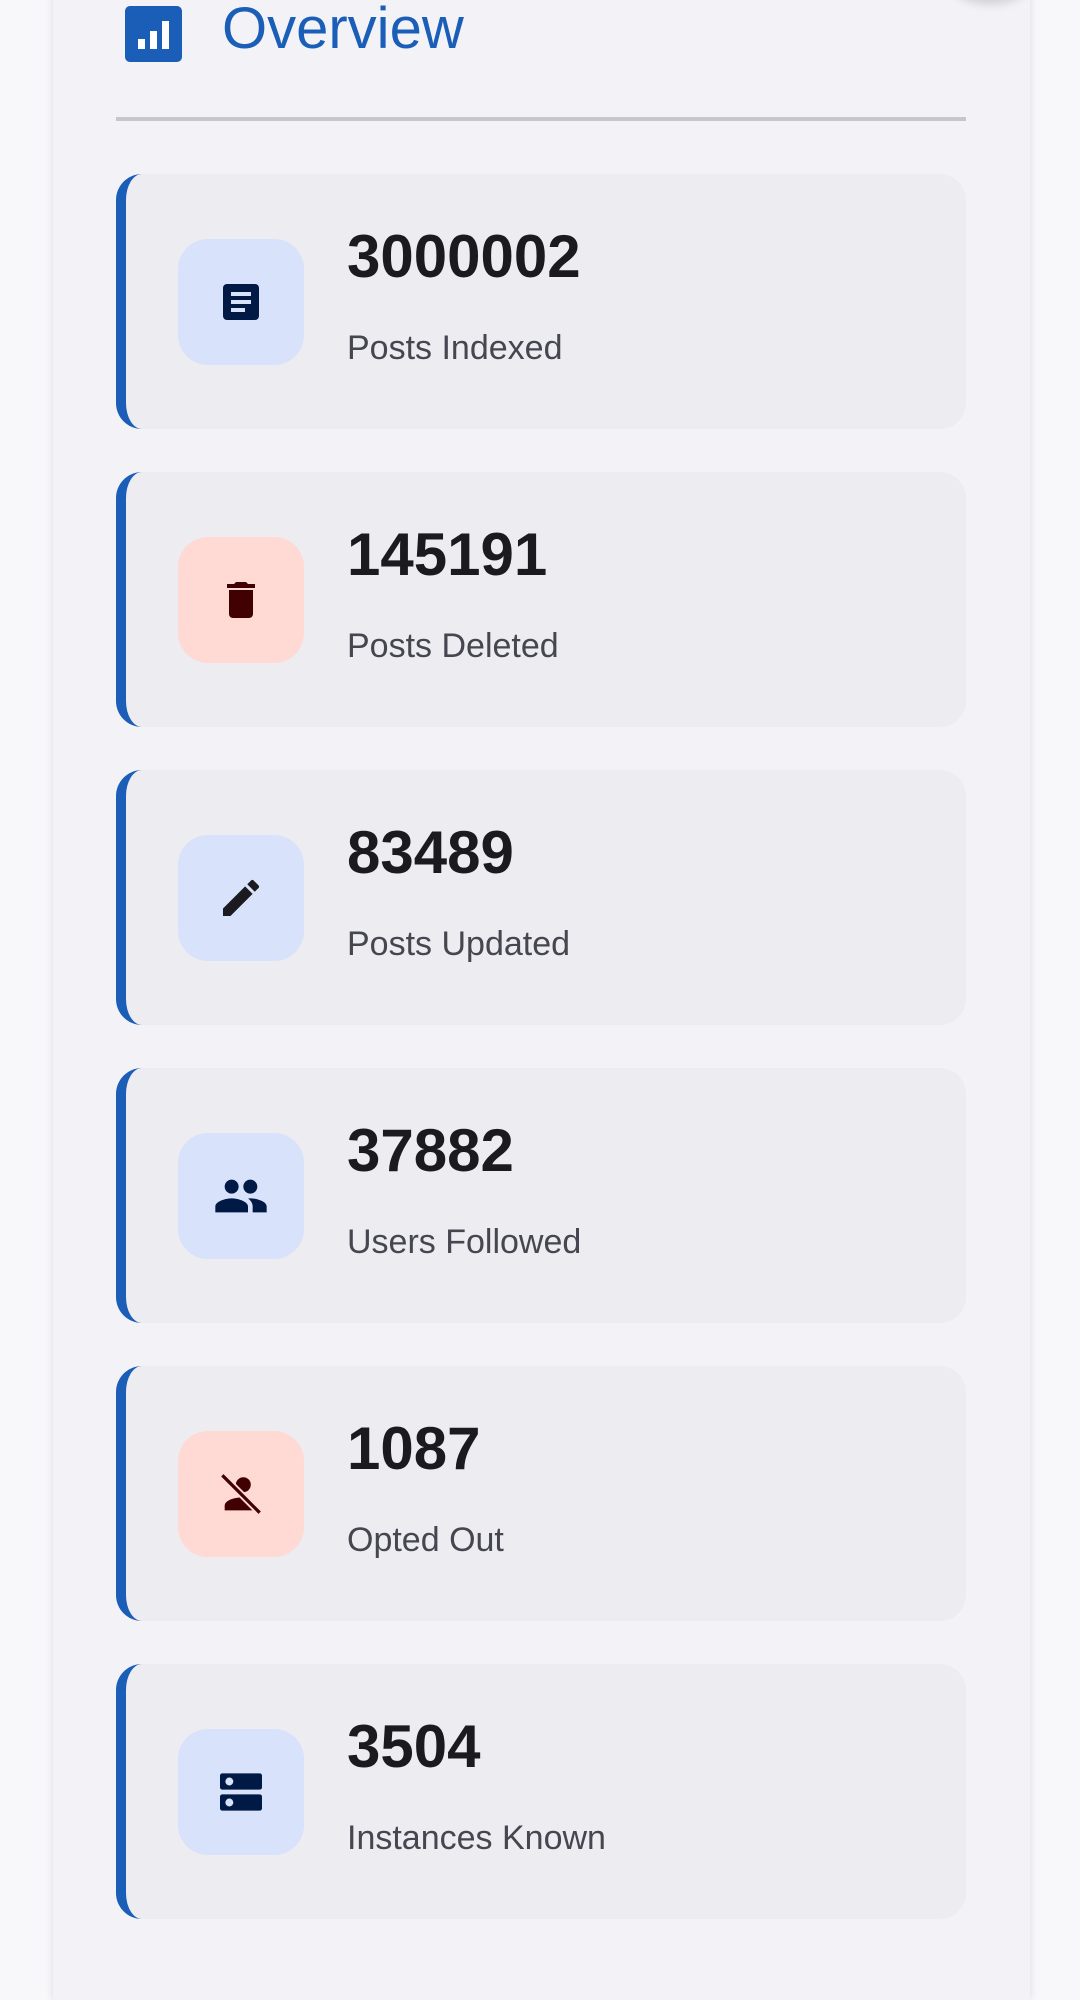  What do you see at coordinates (541, 1493) in the screenshot?
I see `stat-card: 1087 Opted Out` at bounding box center [541, 1493].